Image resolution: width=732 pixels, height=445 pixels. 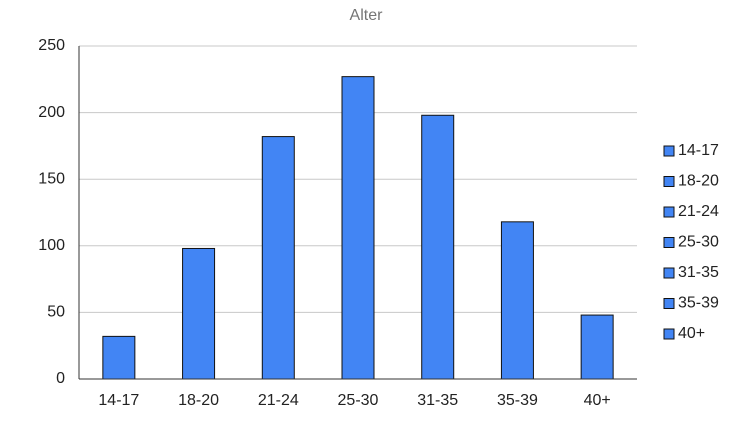 I want to click on legend-label: 31-35, so click(x=698, y=272).